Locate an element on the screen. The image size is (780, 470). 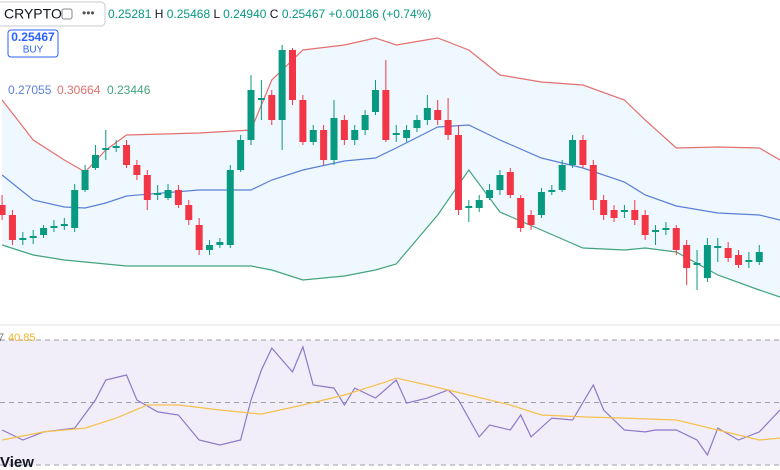
watermark: View is located at coordinates (17, 462).